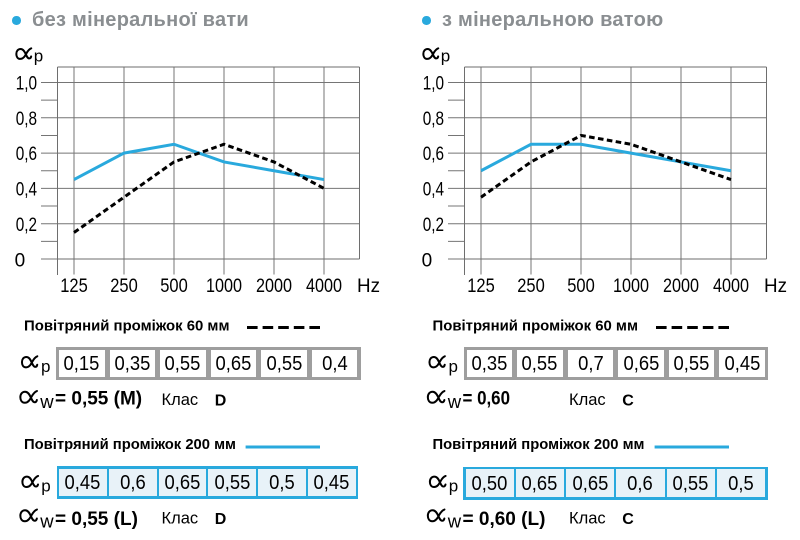  I want to click on svg-text: = 0,60, so click(487, 398).